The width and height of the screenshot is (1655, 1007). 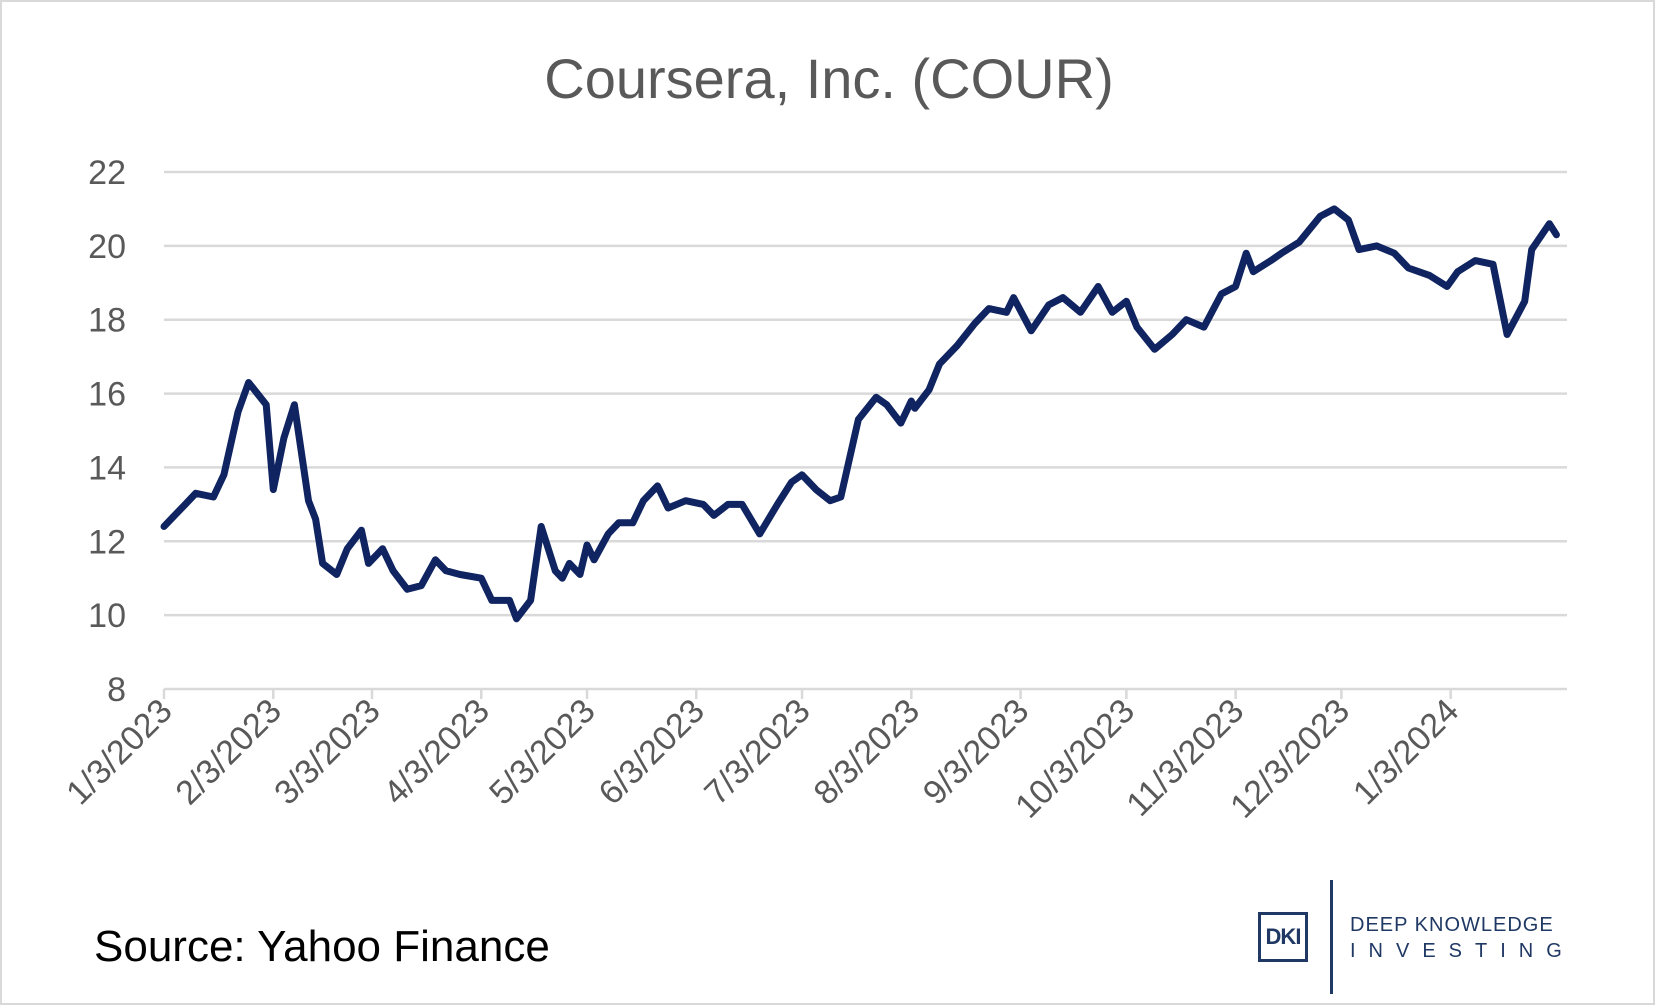 What do you see at coordinates (1462, 951) in the screenshot?
I see `logo-text-line2: INVESTING` at bounding box center [1462, 951].